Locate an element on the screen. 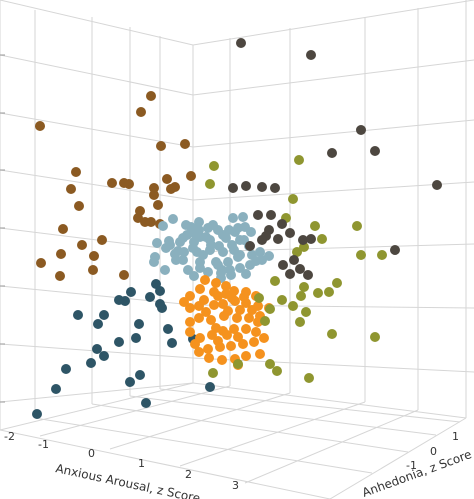  x-tick-label: -2 is located at coordinates (9, 436).